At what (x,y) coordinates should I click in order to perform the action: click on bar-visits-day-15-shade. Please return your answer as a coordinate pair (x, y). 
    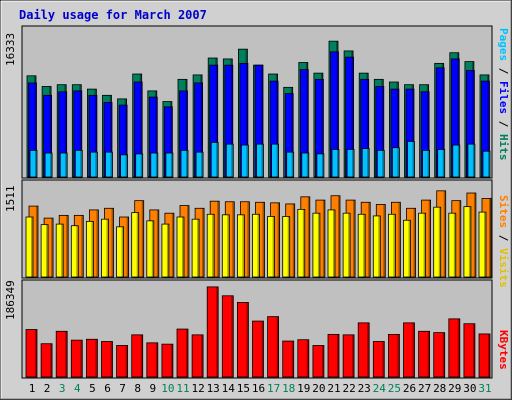
    Looking at the image, I should click on (243, 245).